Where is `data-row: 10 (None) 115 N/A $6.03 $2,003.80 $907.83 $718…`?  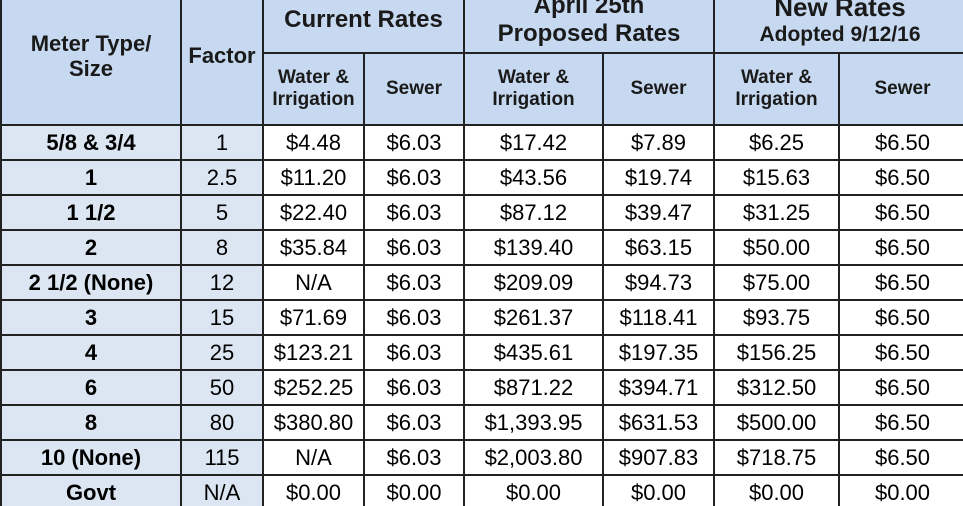
data-row: 10 (None) 115 N/A $6.03 $2,003.80 $907.83 $718… is located at coordinates (481, 457).